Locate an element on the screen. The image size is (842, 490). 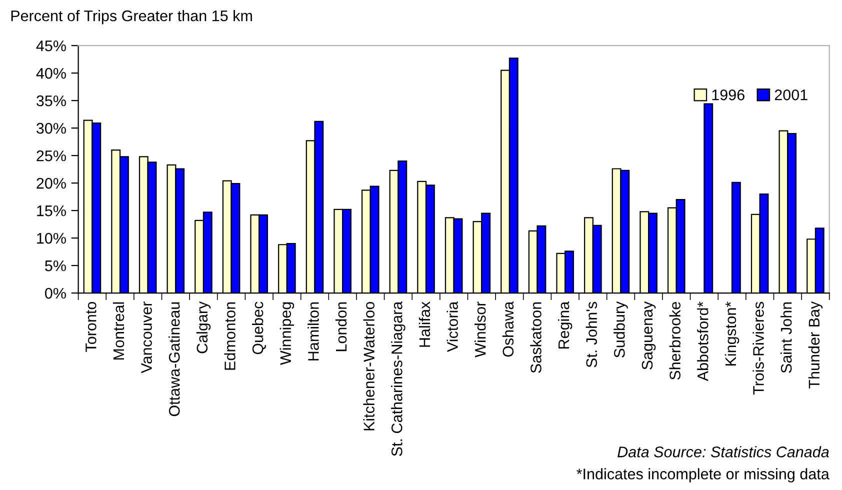
x-tick-label: Hamilton is located at coordinates (313, 331).